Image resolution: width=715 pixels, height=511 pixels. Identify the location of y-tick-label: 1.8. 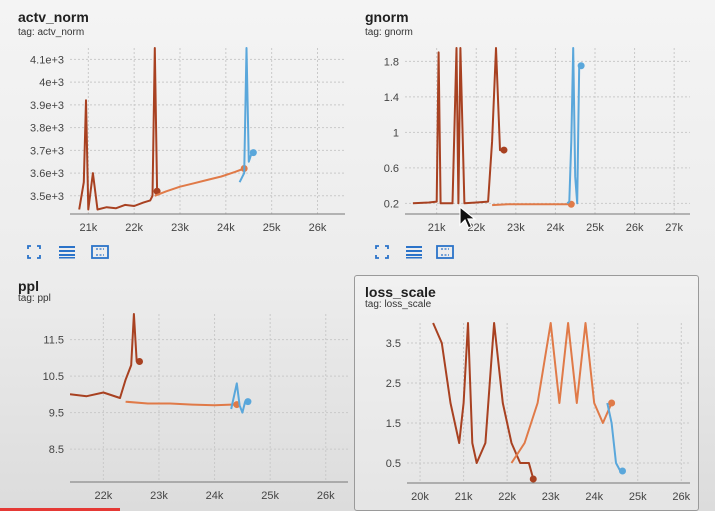
(391, 62).